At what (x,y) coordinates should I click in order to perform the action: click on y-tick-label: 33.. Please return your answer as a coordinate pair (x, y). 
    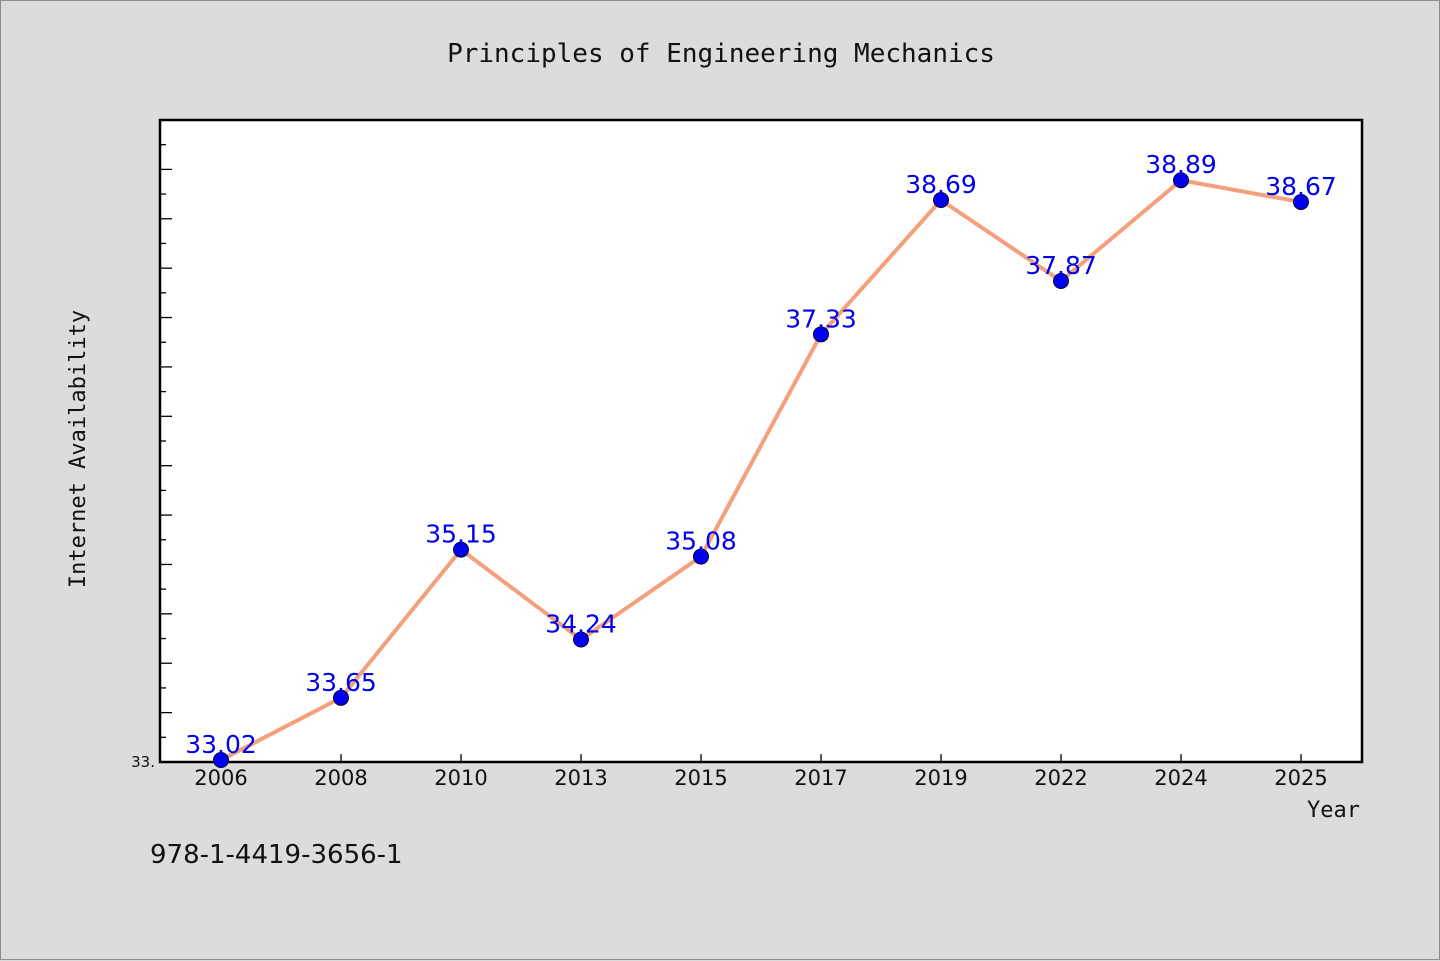
    Looking at the image, I should click on (143, 762).